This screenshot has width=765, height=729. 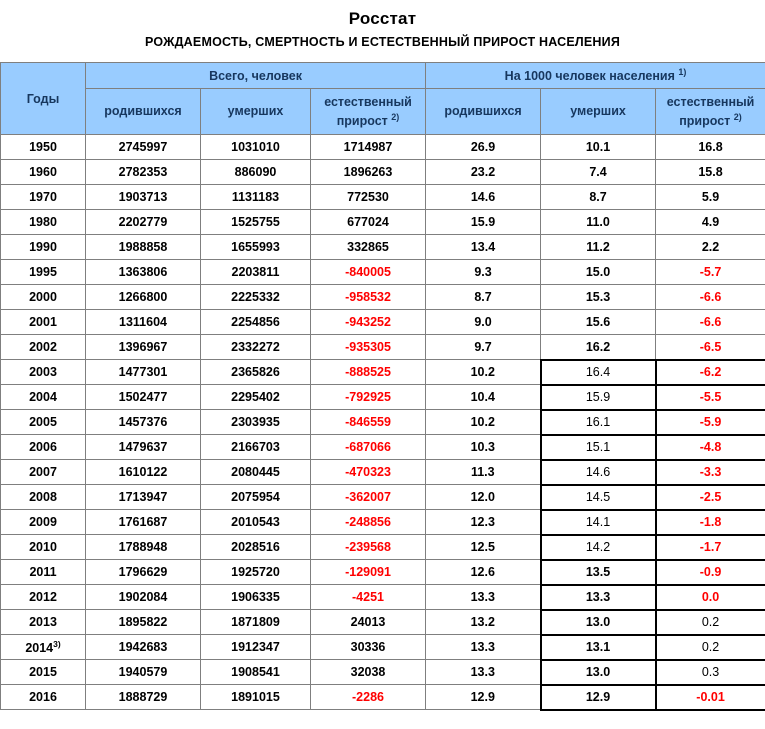 I want to click on table-row: 1990 1988858 1655993 332865 13.4 11.2 2.2, so click(x=382, y=247).